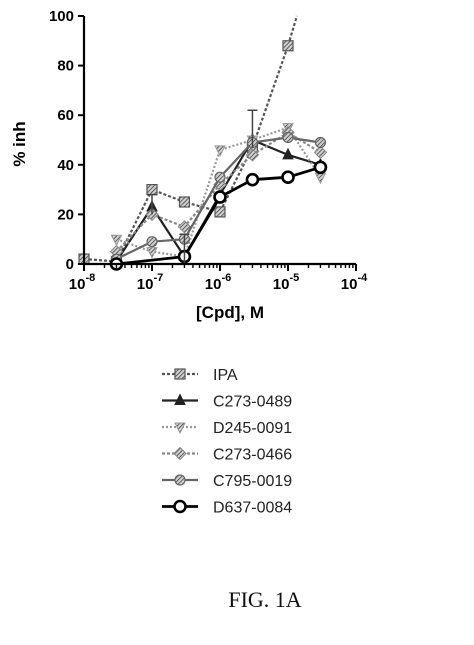  Describe the element at coordinates (90, 278) in the screenshot. I see `x-tick-exponent: -8` at that location.